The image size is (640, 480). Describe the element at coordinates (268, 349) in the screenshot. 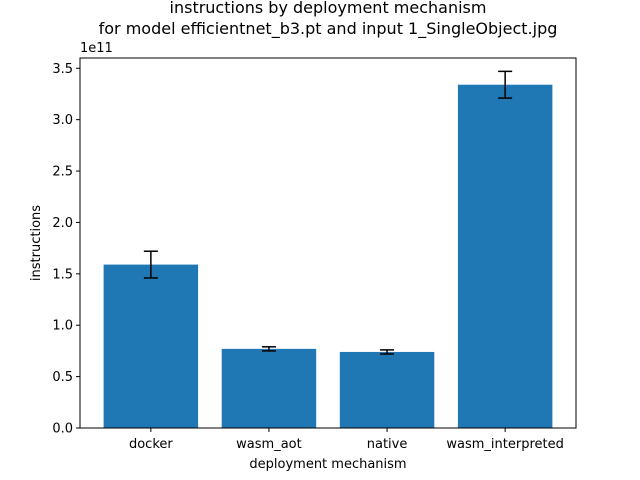

I see `error-bar-wasm_aot` at that location.